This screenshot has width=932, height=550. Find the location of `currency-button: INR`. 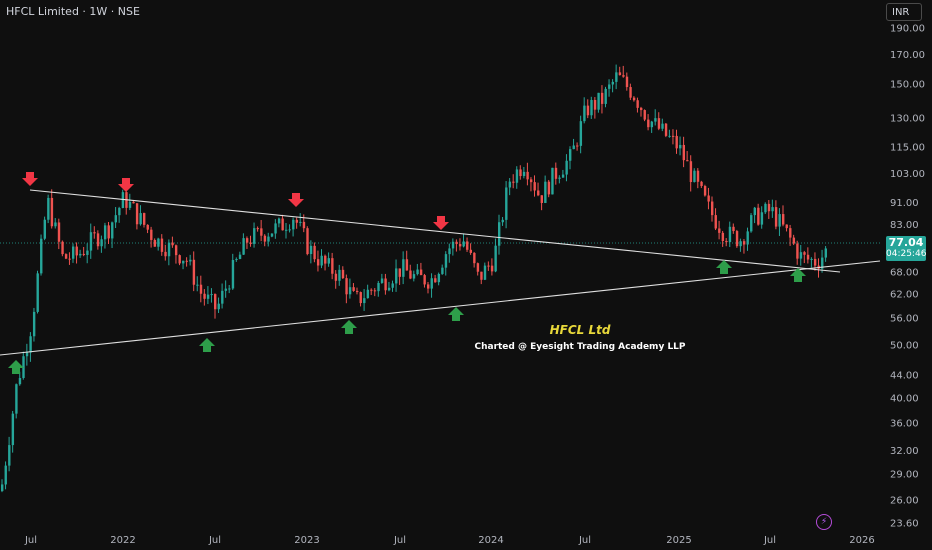

currency-button: INR is located at coordinates (904, 12).